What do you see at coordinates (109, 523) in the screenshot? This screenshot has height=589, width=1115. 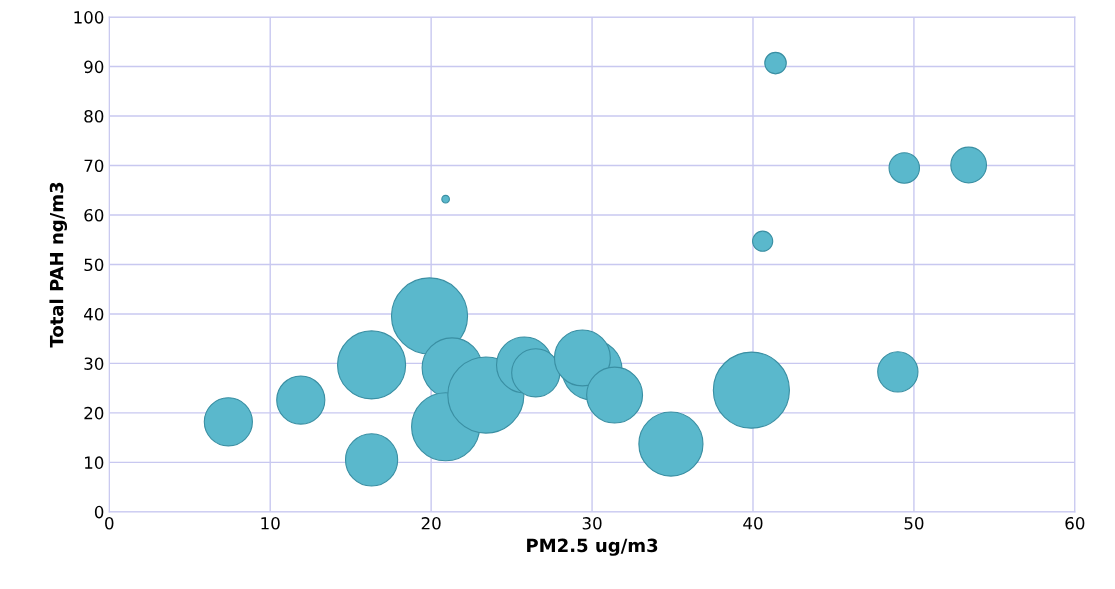 I see `x-tick-label: 0` at bounding box center [109, 523].